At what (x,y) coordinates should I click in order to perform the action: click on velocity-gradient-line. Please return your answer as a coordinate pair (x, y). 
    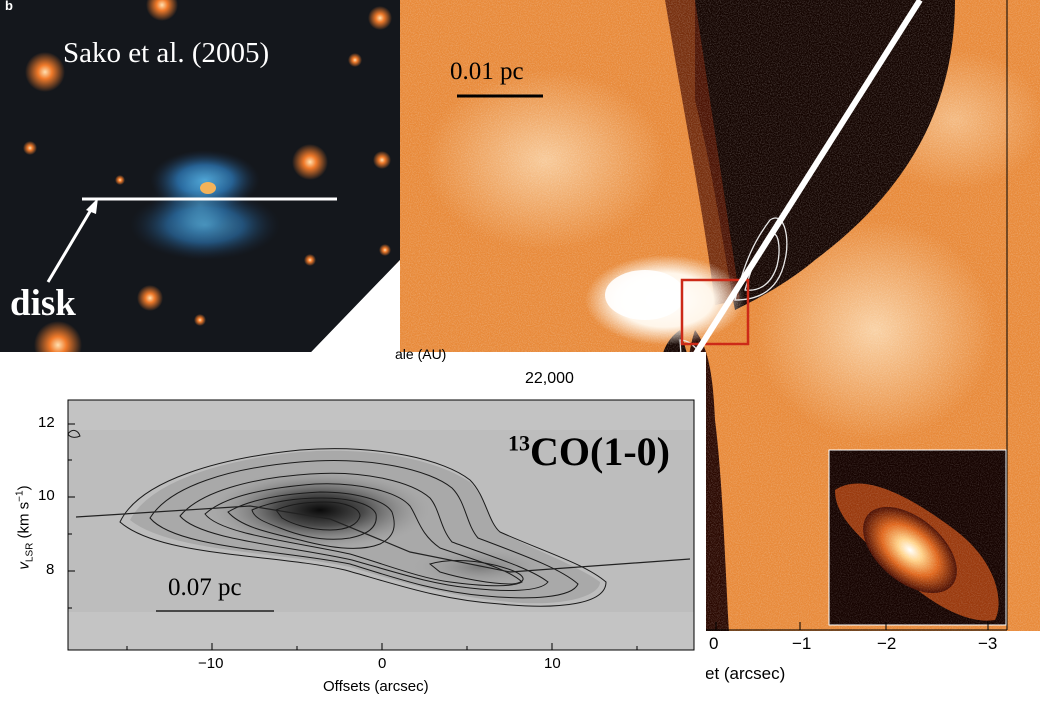
    Looking at the image, I should click on (383, 539).